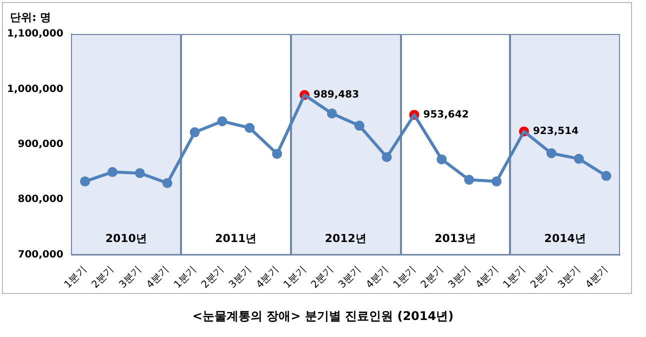  What do you see at coordinates (555, 132) in the screenshot?
I see `data-label: 923,514` at bounding box center [555, 132].